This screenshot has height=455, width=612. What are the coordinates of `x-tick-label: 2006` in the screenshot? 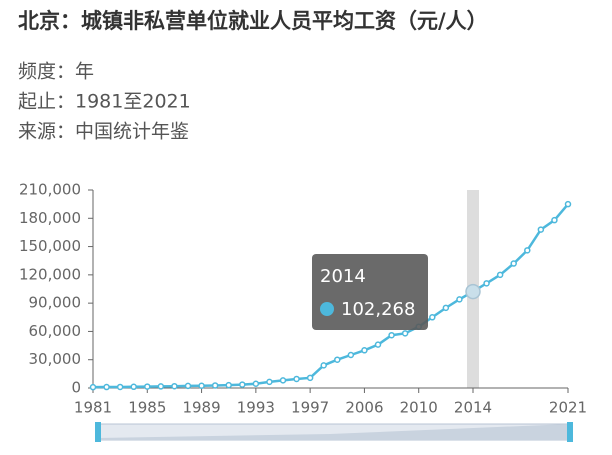 It's located at (364, 408).